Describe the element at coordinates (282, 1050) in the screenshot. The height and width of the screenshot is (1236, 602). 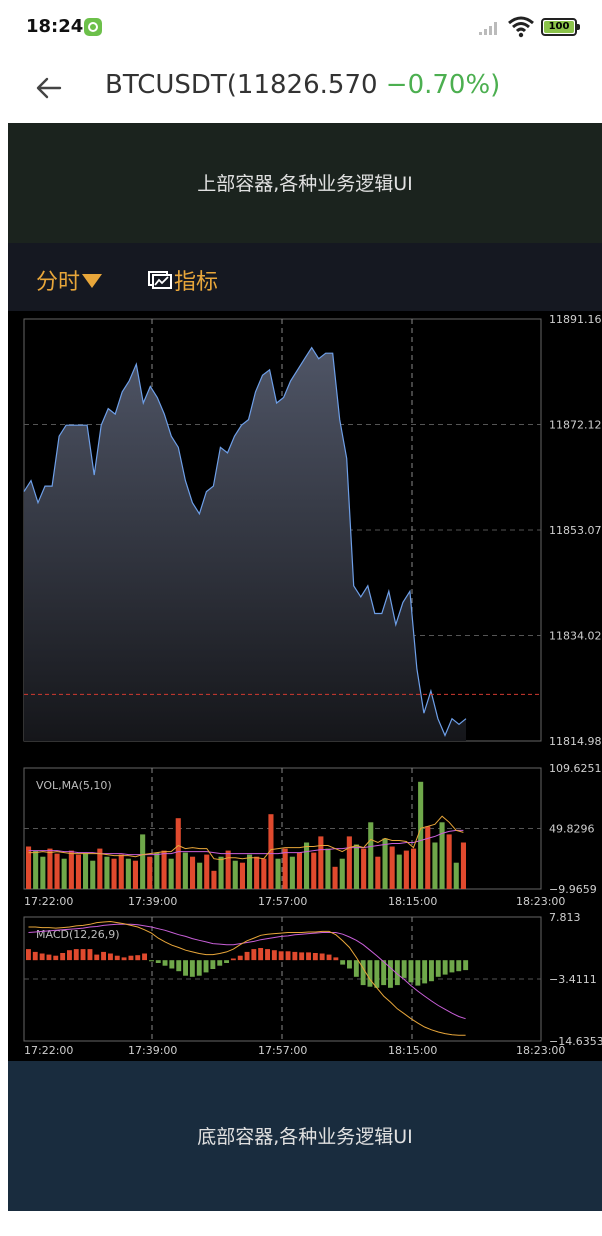
I see `macd-x-tick: 17:57:00` at that location.